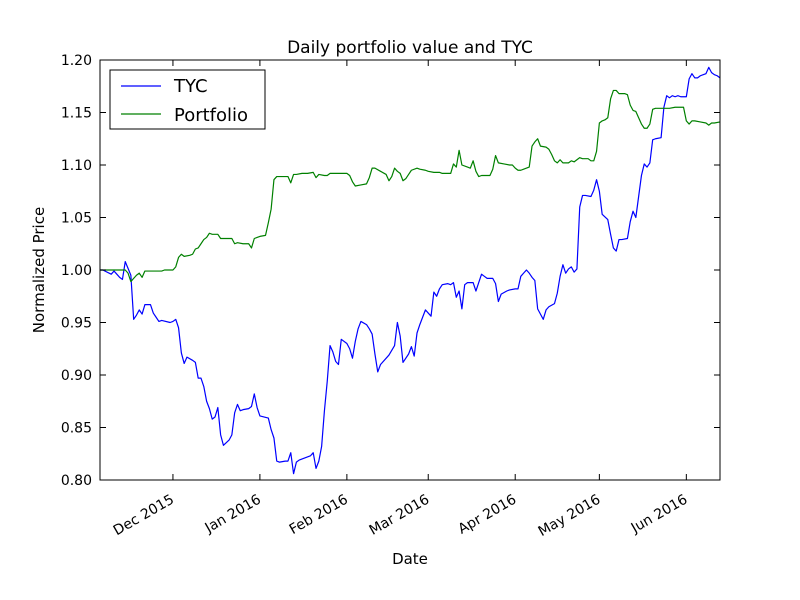 The width and height of the screenshot is (800, 600). What do you see at coordinates (76, 166) in the screenshot?
I see `y-tick-label: 1.10` at bounding box center [76, 166].